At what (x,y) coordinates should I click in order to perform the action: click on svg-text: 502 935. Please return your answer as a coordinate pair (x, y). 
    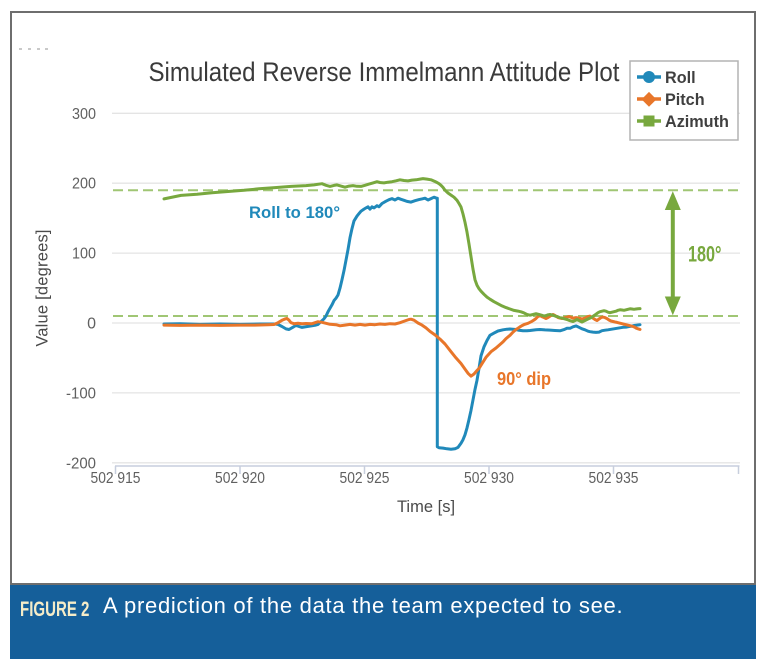
    Looking at the image, I should click on (614, 478).